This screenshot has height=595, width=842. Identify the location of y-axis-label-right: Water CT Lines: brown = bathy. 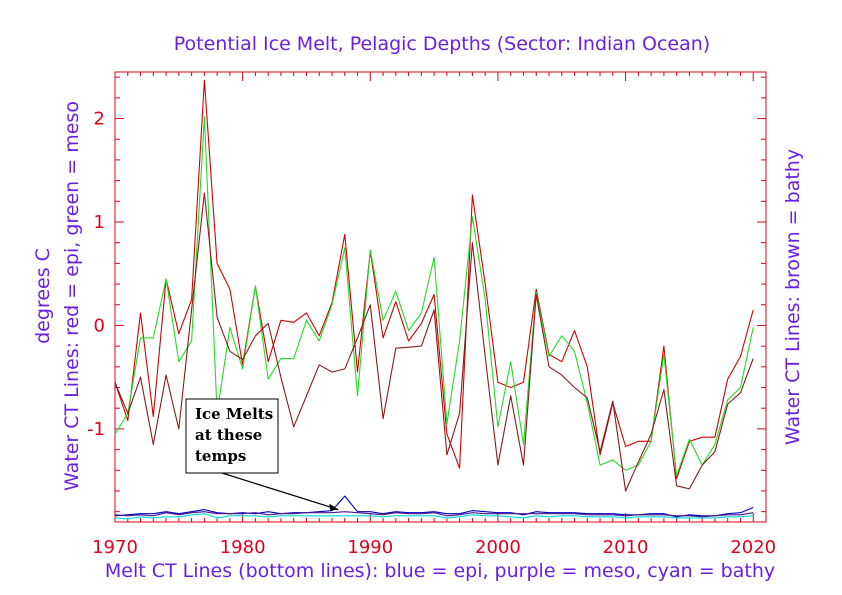
(793, 297).